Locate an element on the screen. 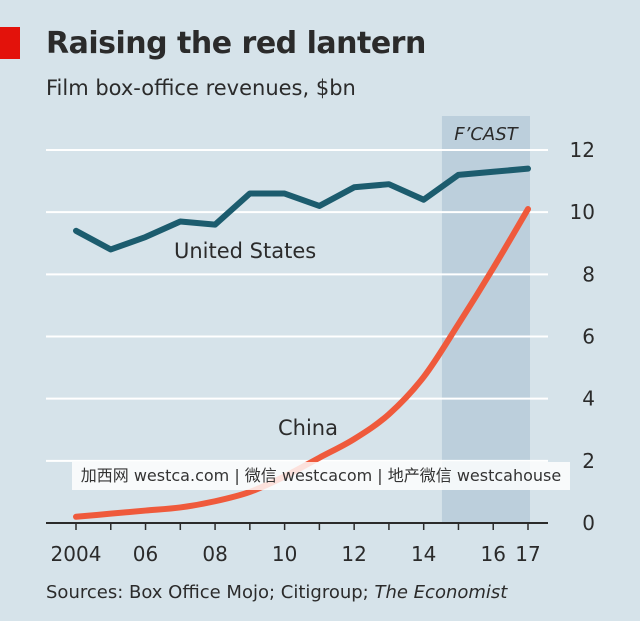 This screenshot has height=621, width=640. source-publication: The Economist is located at coordinates (441, 592).